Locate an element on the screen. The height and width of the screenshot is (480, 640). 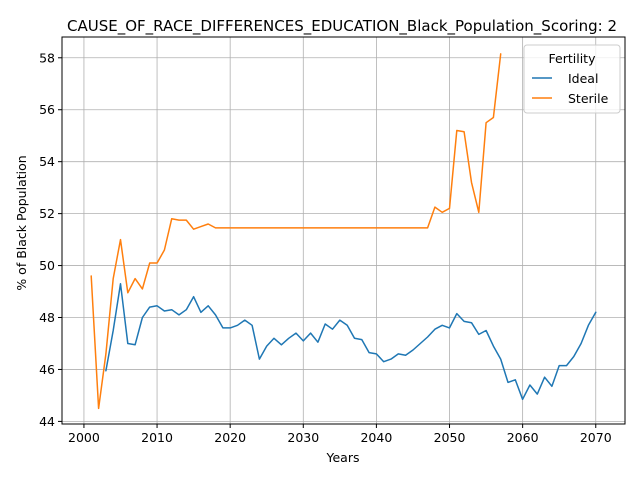
y-axis-label: % of Black Population is located at coordinates (21, 222).